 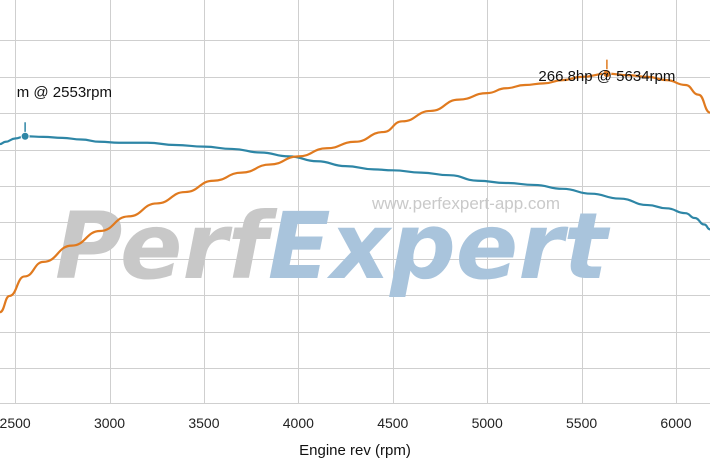 I want to click on peak-label-1: 266.8hp @ 5634rpm, so click(x=606, y=76).